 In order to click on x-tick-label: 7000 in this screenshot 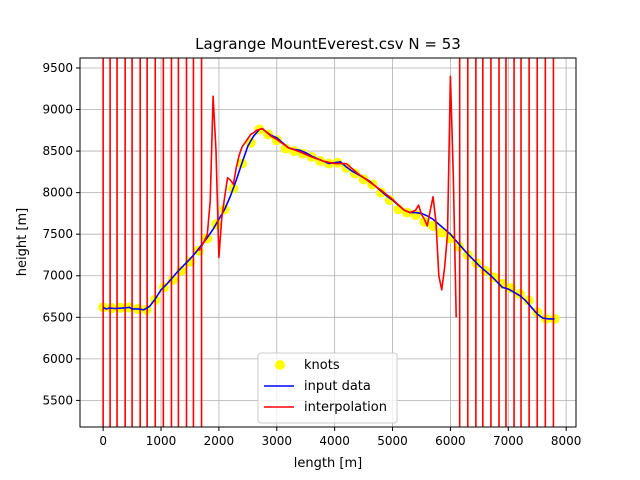, I will do `click(508, 441)`.